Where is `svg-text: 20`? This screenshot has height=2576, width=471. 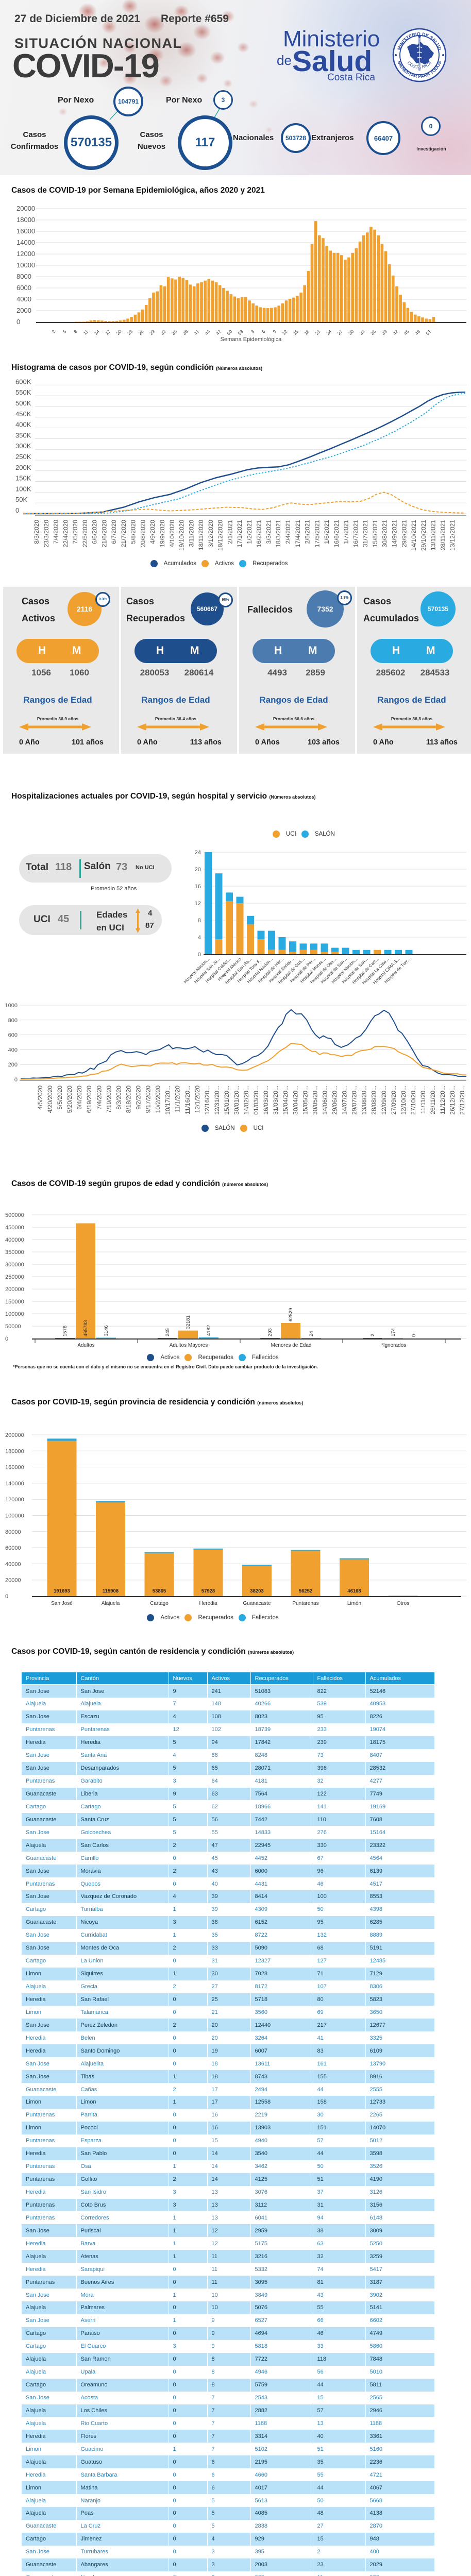
svg-text: 20 is located at coordinates (198, 870).